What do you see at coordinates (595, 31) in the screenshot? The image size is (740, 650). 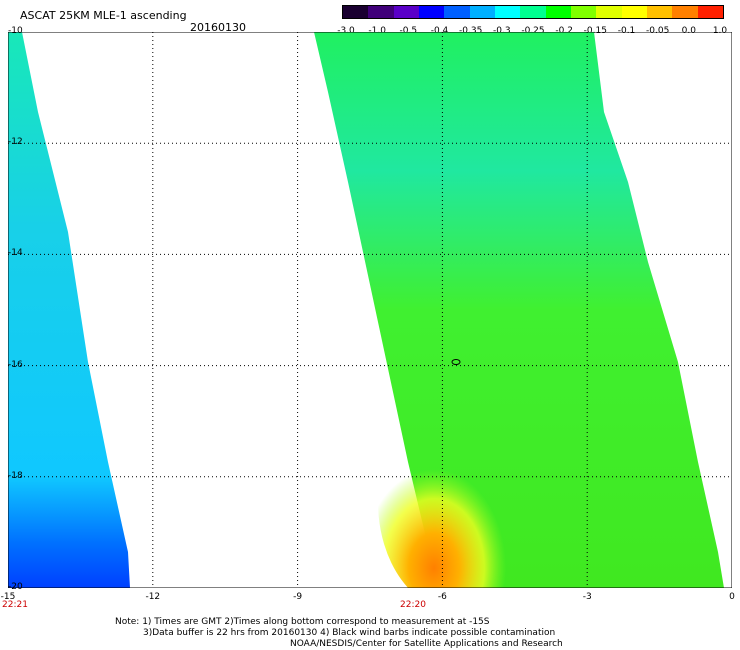 I see `colorbar-label: -0.15` at bounding box center [595, 31].